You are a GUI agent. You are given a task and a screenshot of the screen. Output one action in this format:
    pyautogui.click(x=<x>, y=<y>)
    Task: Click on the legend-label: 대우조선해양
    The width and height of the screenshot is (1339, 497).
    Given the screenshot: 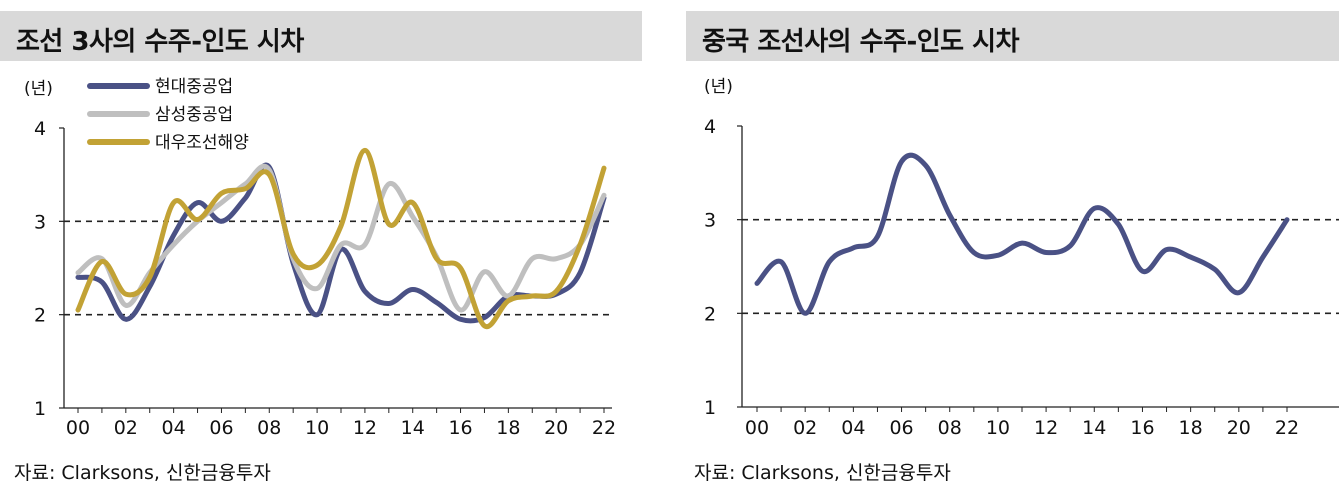 What is the action you would take?
    pyautogui.click(x=202, y=143)
    